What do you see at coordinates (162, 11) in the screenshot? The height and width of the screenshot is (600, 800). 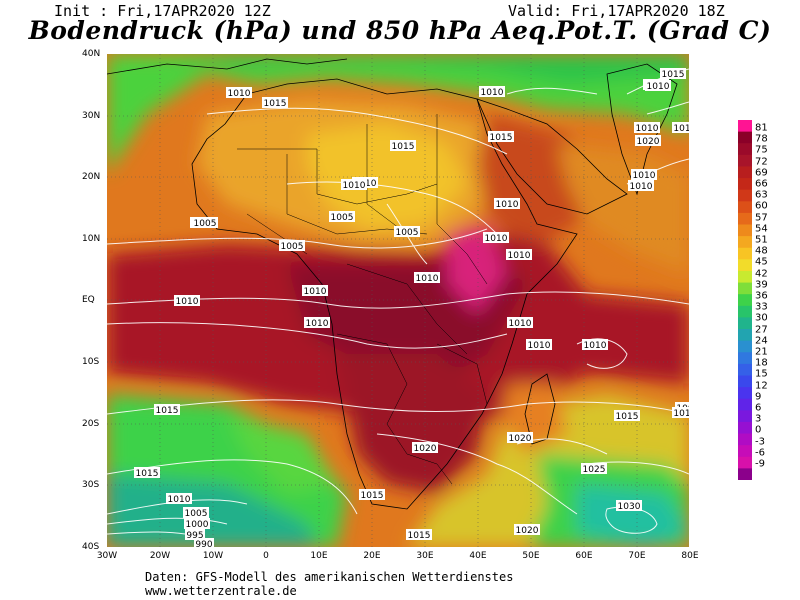 I see `init-time: Init : Fri,17APR2020 12Z` at bounding box center [162, 11].